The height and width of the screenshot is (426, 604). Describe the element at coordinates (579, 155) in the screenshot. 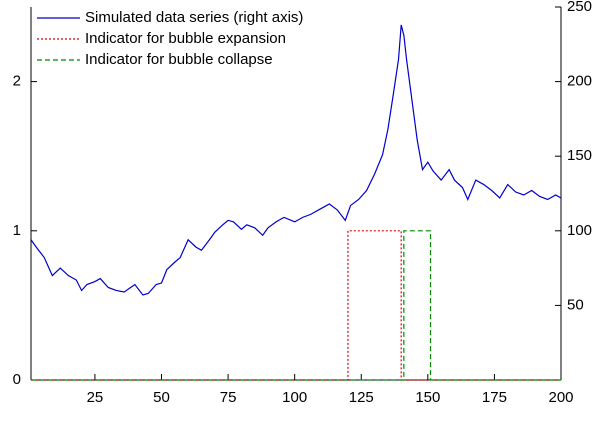

I see `y2-tick-label: 150` at that location.